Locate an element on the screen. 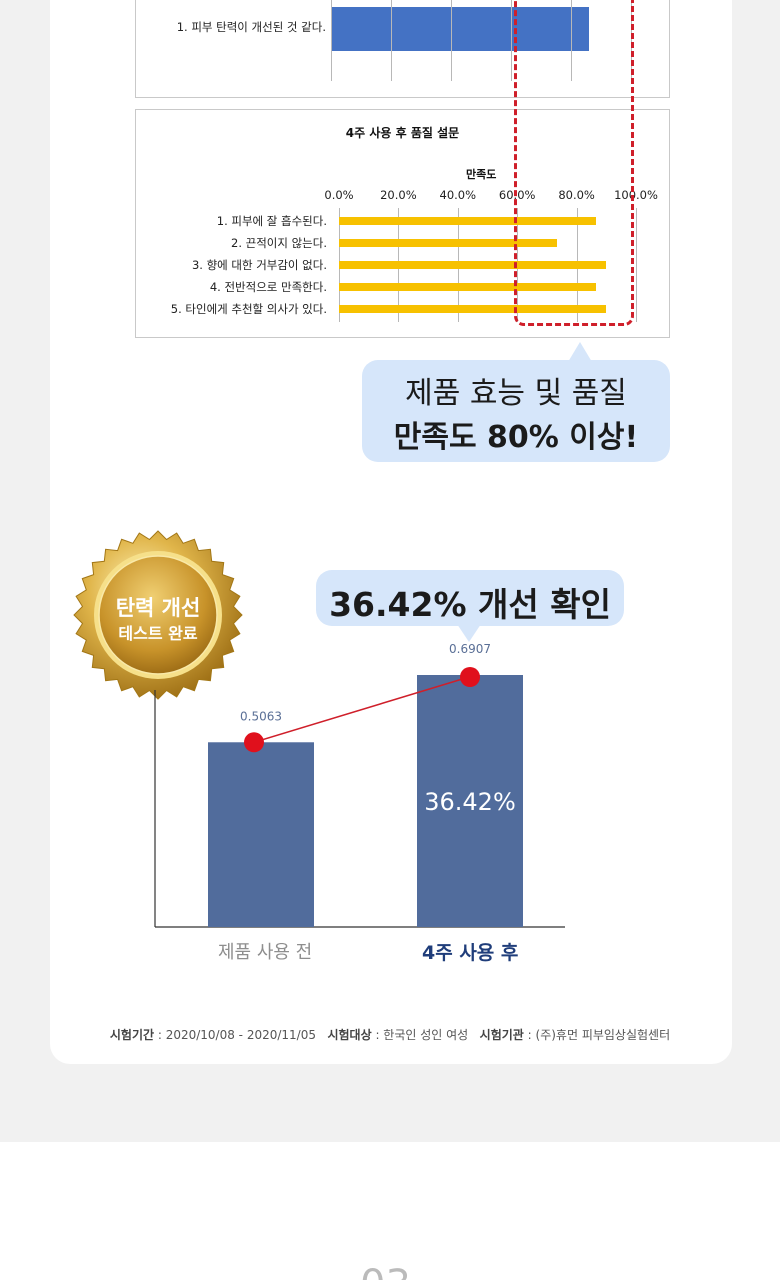  survey-tick-label: 40.0% is located at coordinates (458, 195).